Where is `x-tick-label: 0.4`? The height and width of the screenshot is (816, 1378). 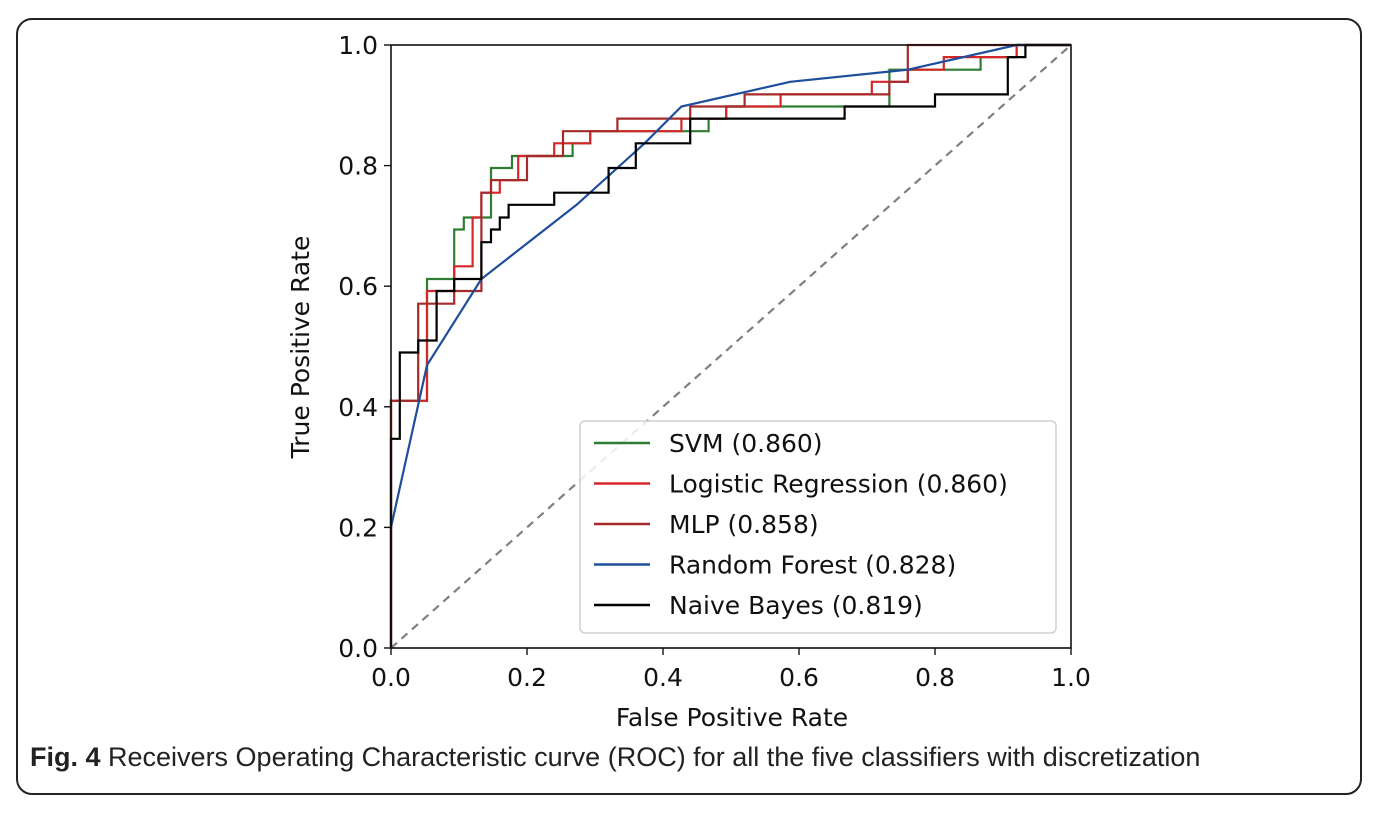 x-tick-label: 0.4 is located at coordinates (663, 677).